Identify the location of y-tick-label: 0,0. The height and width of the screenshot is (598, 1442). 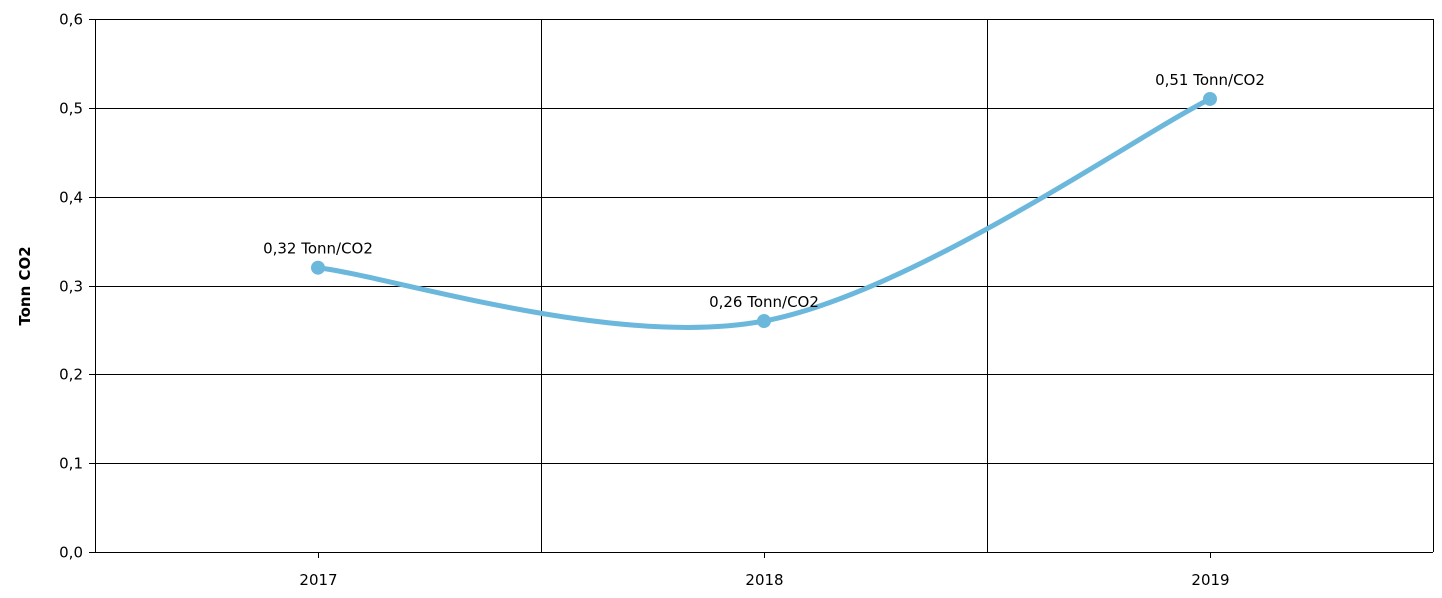
(71, 553).